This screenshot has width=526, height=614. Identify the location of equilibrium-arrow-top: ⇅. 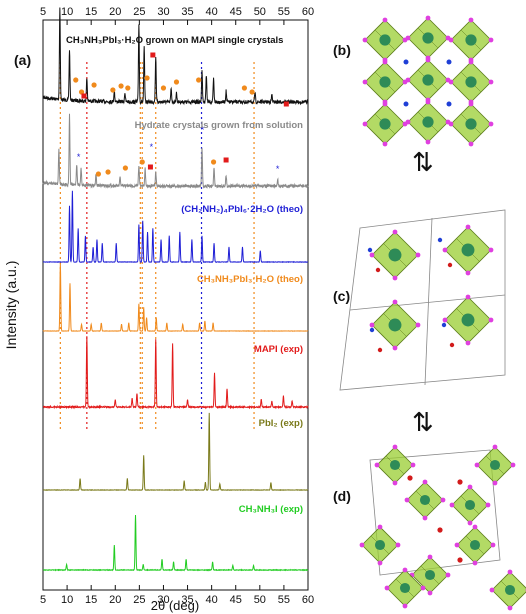
(423, 163).